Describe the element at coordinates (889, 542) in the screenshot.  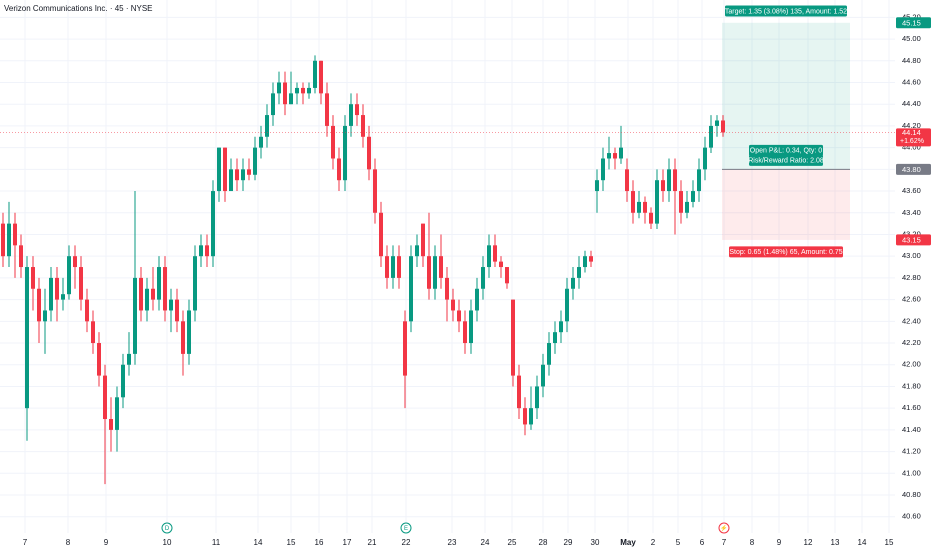
I see `x-tick-label: 15` at that location.